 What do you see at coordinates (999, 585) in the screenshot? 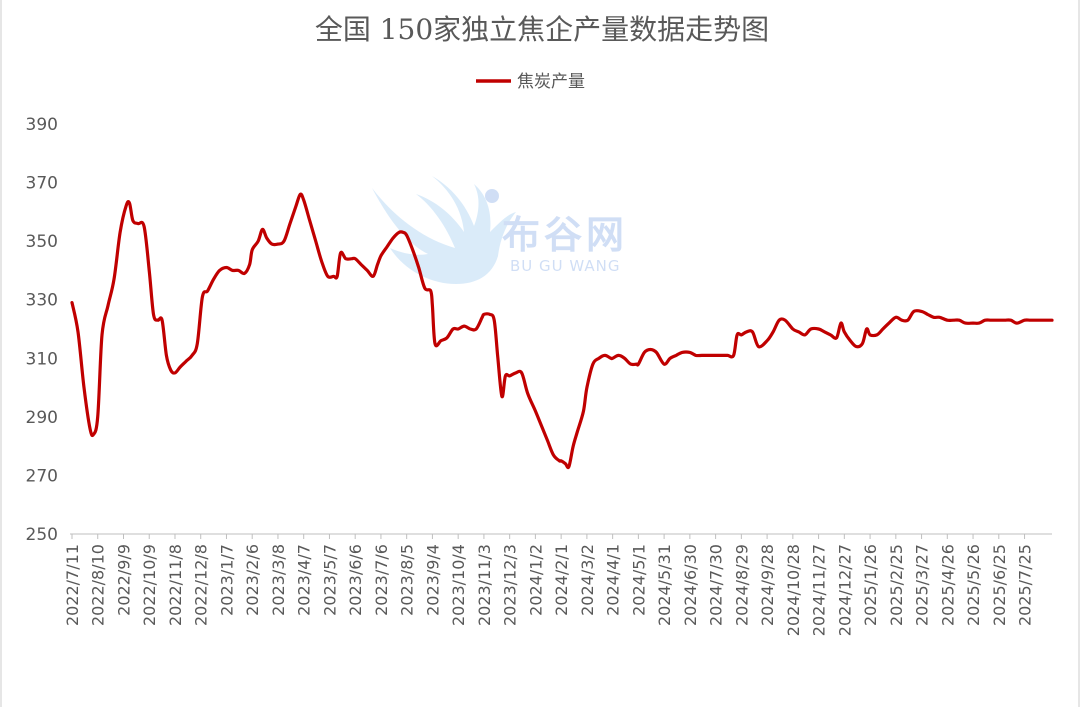
I see `x-tick-label: 2025/6/25` at bounding box center [999, 585].